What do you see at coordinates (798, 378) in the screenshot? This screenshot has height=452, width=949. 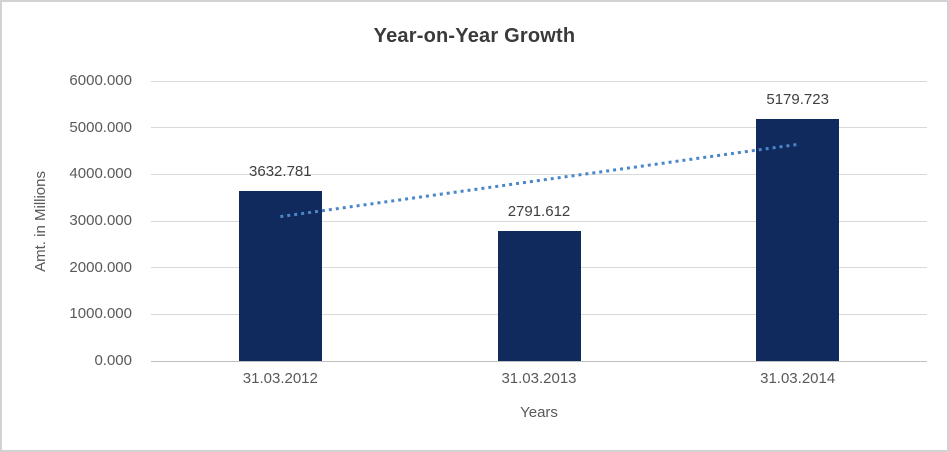 I see `x-tick-label: 31.03.2014` at bounding box center [798, 378].